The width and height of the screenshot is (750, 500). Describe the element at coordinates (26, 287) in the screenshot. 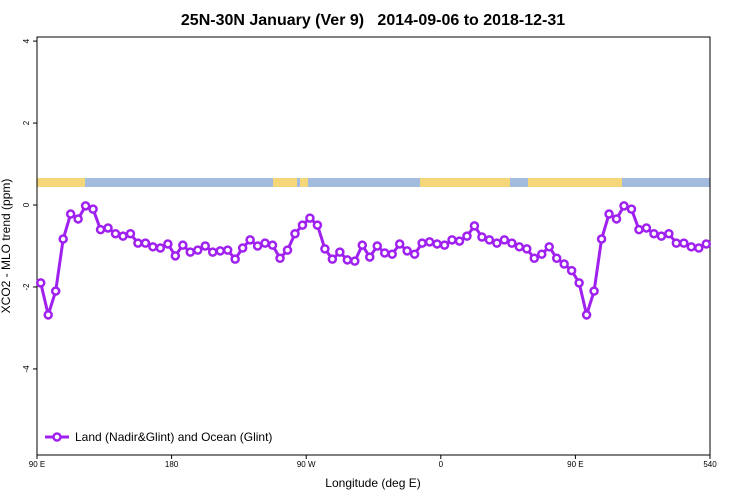

I see `y-tick-label: -2` at that location.